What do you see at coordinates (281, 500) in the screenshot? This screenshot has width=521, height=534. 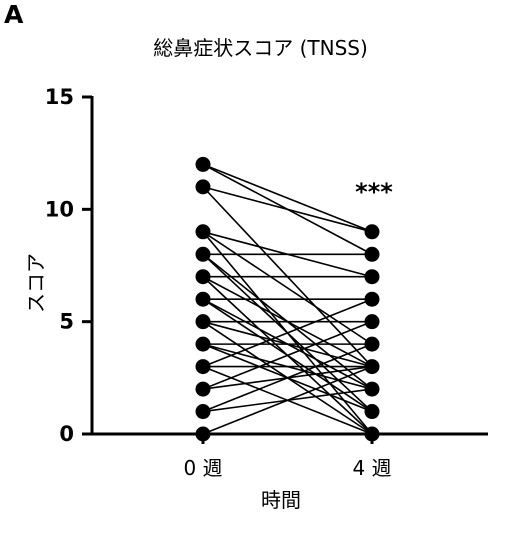 I see `x-axis-title: 時間` at bounding box center [281, 500].